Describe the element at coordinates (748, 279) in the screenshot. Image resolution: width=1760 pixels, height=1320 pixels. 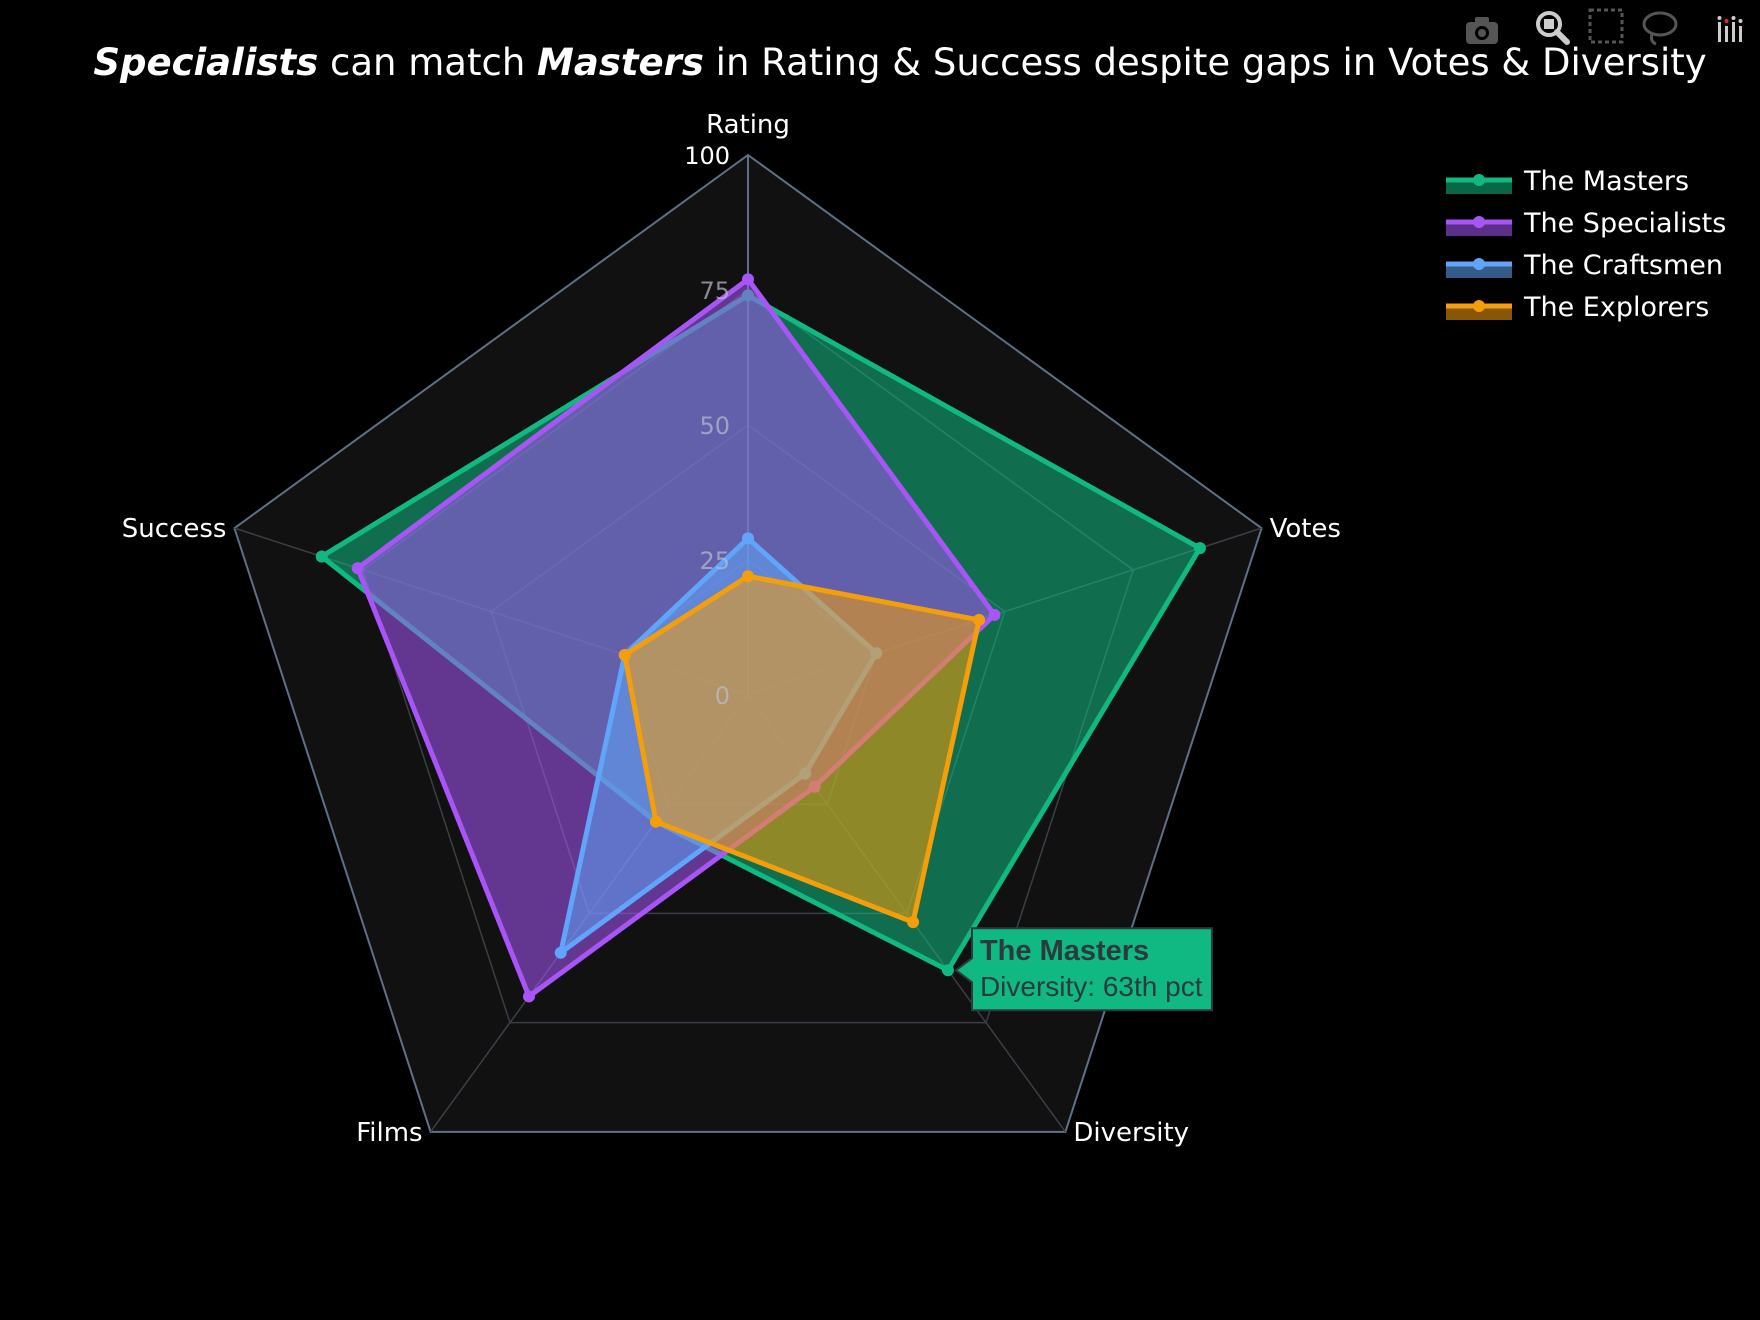
I see `point-the-specialists-rating` at that location.